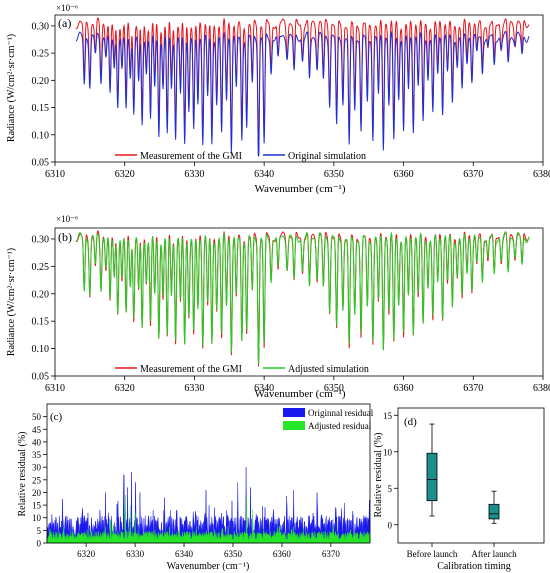 The height and width of the screenshot is (573, 550). What do you see at coordinates (390, 489) in the screenshot?
I see `y-tick-label-d-1: 5` at bounding box center [390, 489].